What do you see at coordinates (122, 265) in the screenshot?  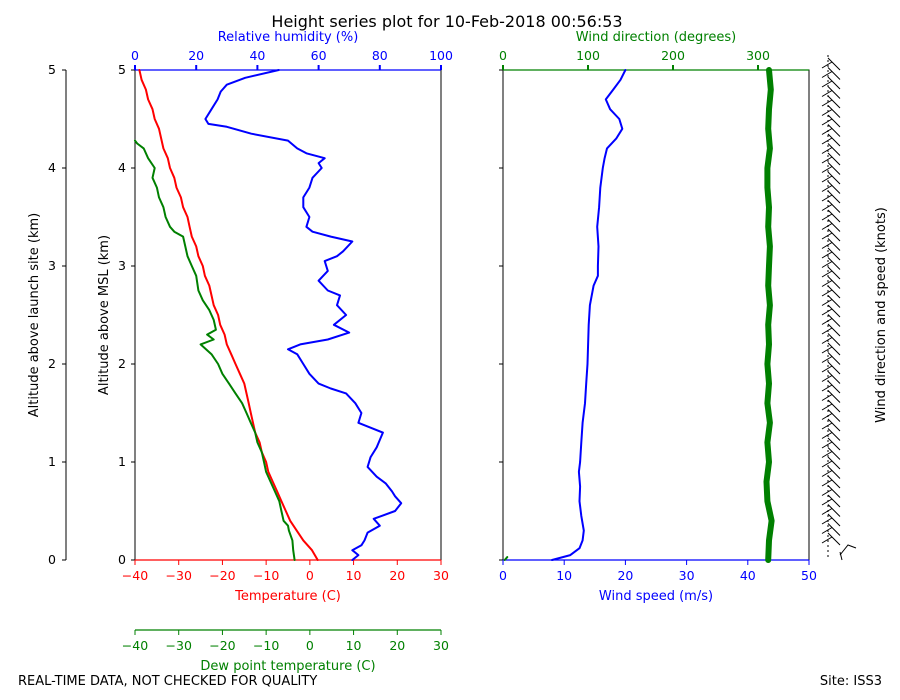 I see `altitude-msl-tick-label: 3` at bounding box center [122, 265].